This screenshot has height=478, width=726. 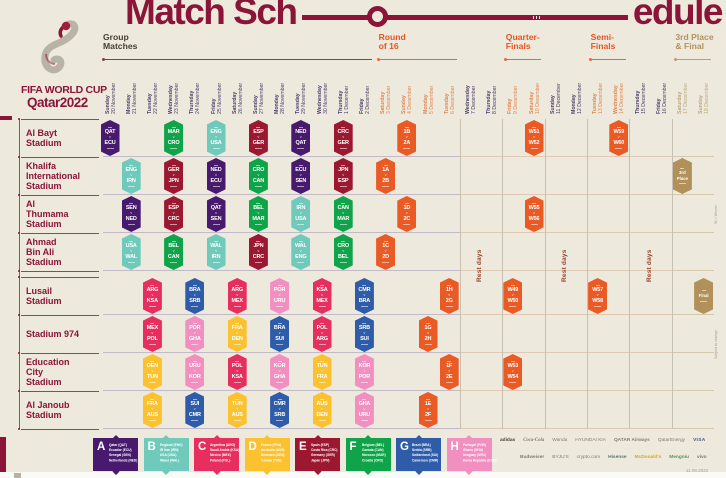 I want to click on match-hex: BEL v CAN, so click(x=174, y=252).